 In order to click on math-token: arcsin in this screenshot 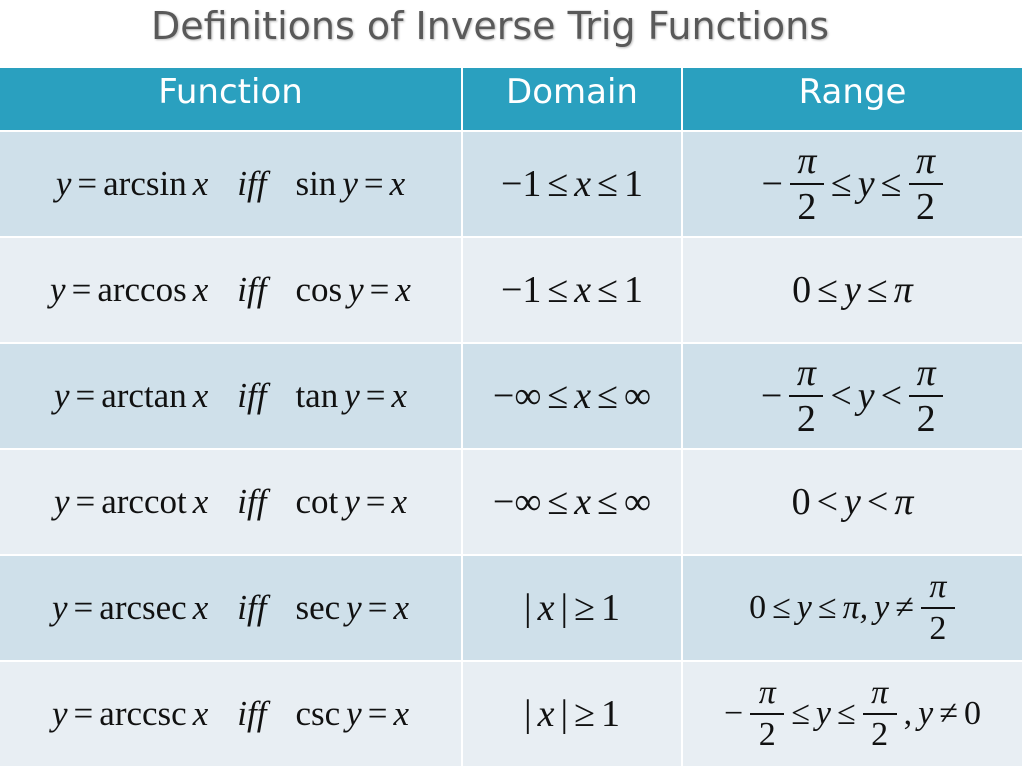, I will do `click(145, 183)`.